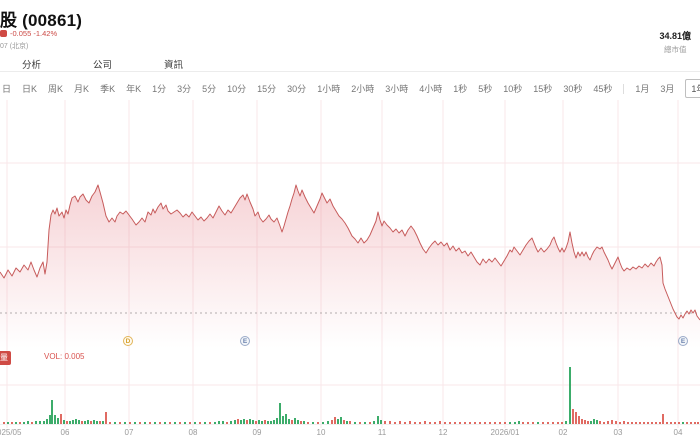 This screenshot has width=700, height=441. What do you see at coordinates (64, 356) in the screenshot?
I see `volume-value-text: VOL: 0.005` at bounding box center [64, 356].